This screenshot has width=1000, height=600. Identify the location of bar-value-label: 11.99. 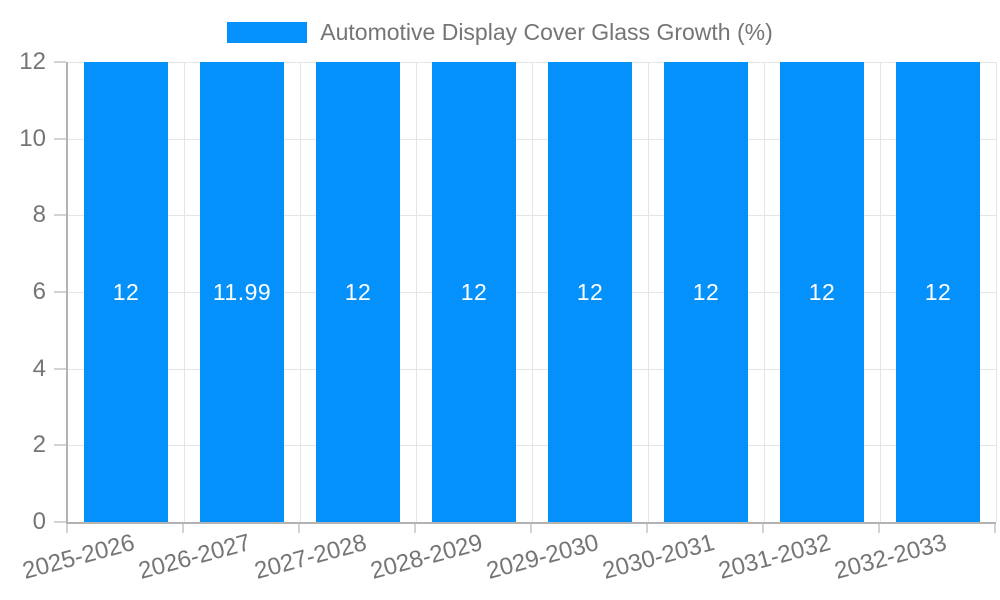
(242, 291).